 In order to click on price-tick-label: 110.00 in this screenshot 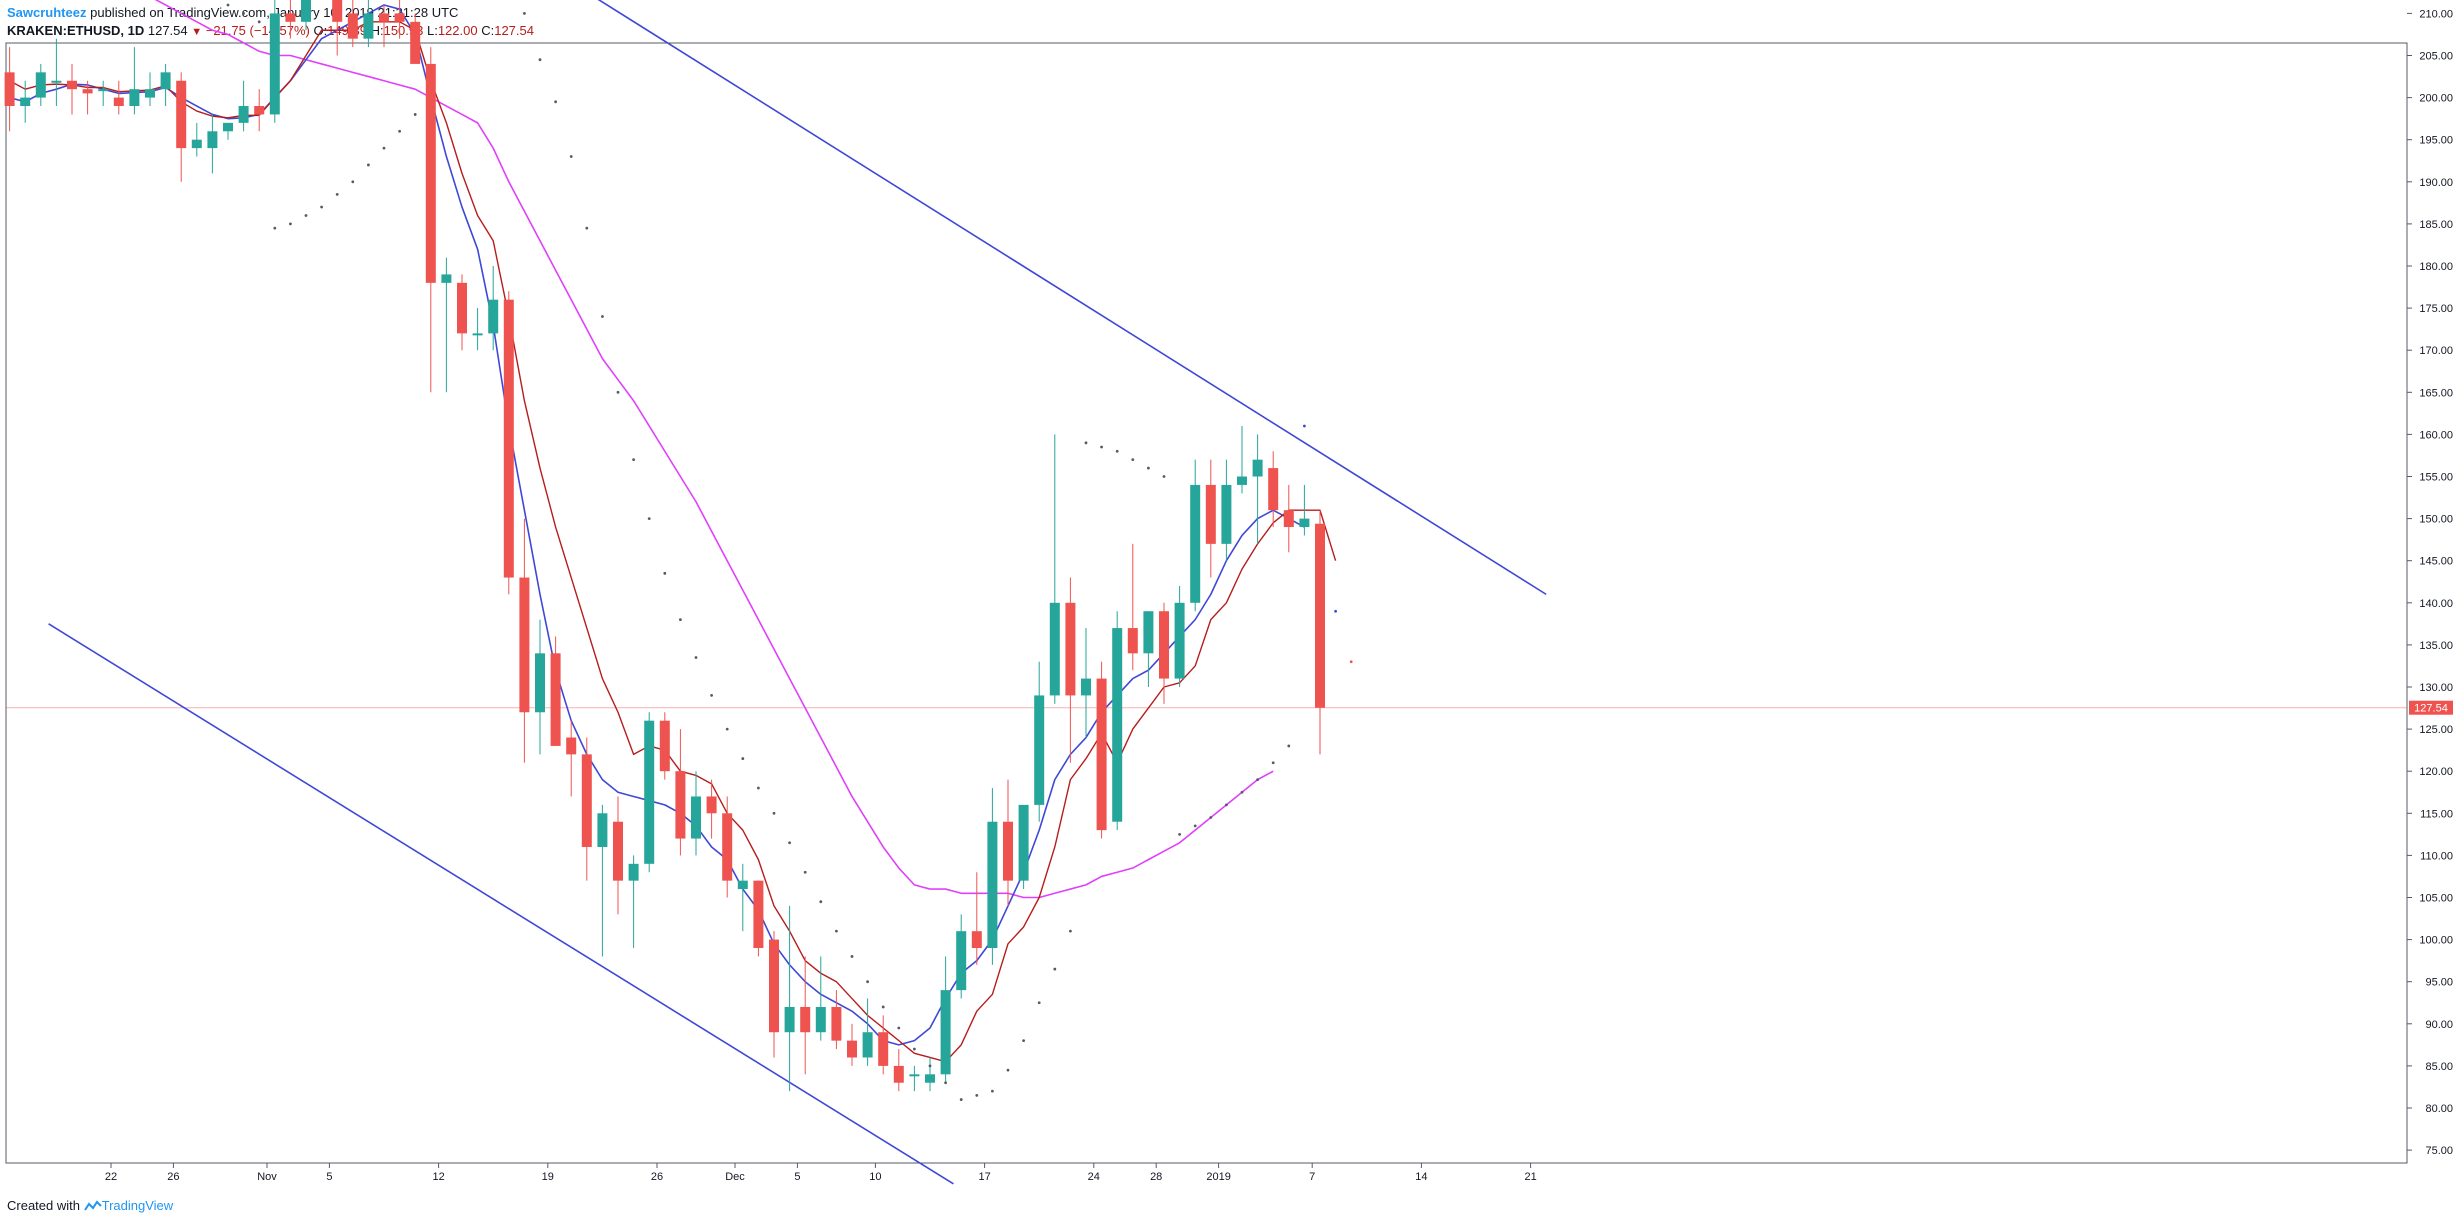, I will do `click(2436, 856)`.